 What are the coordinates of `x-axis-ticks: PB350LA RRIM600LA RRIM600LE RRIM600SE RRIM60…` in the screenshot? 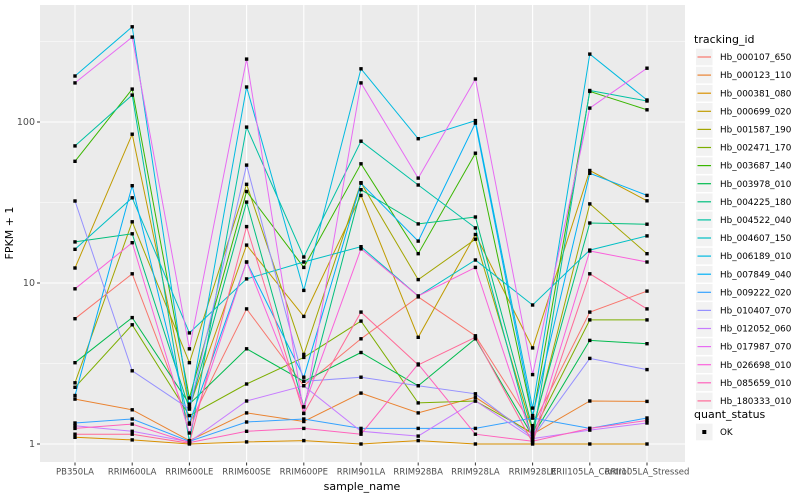 It's located at (372, 470).